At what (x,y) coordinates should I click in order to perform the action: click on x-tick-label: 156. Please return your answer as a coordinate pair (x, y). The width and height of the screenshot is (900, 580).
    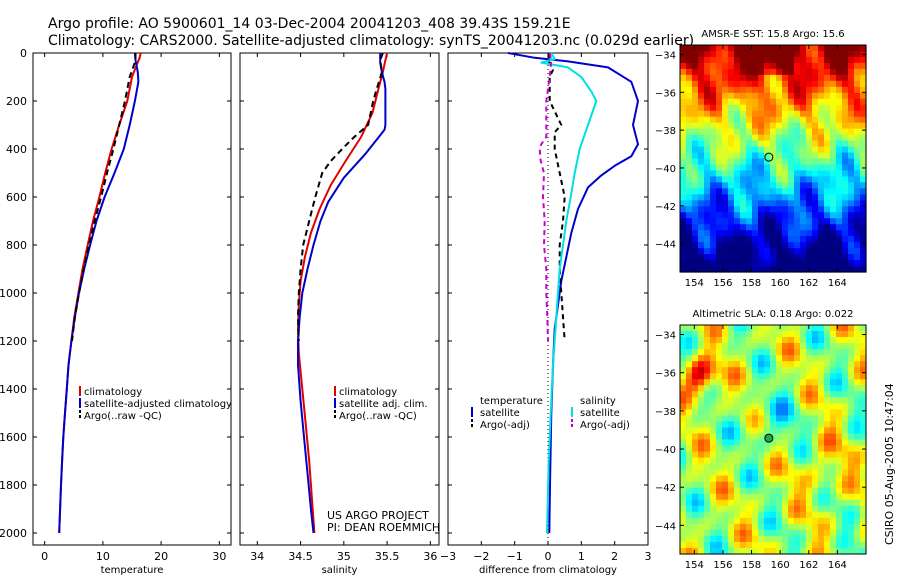
    Looking at the image, I should click on (722, 283).